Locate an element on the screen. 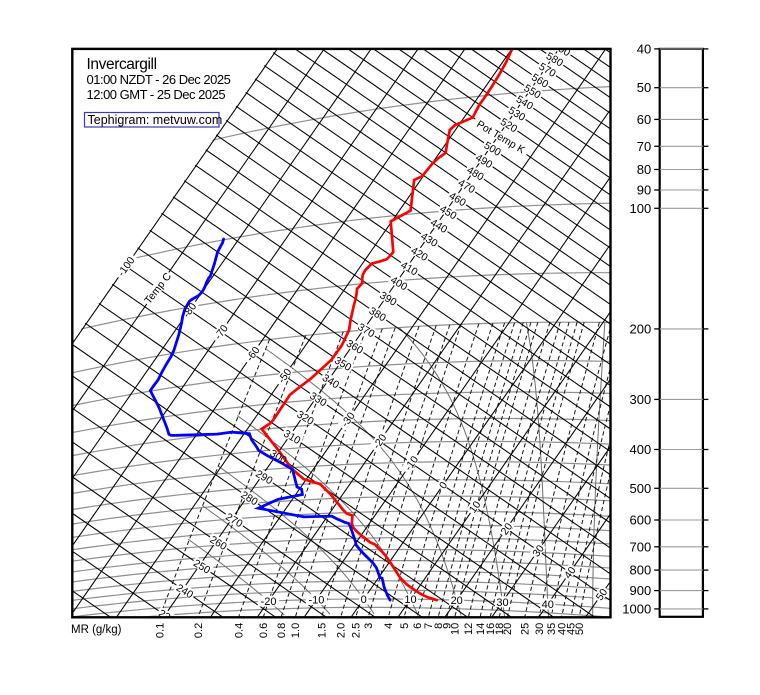  svg-text: 300 is located at coordinates (640, 399).